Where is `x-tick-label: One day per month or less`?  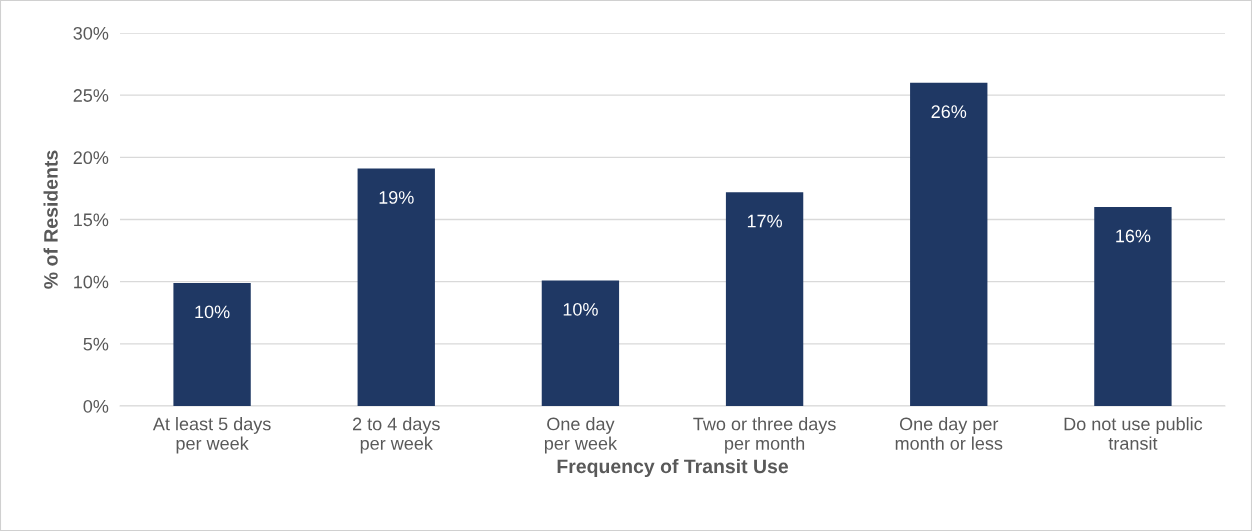
x-tick-label: One day per month or less is located at coordinates (949, 433).